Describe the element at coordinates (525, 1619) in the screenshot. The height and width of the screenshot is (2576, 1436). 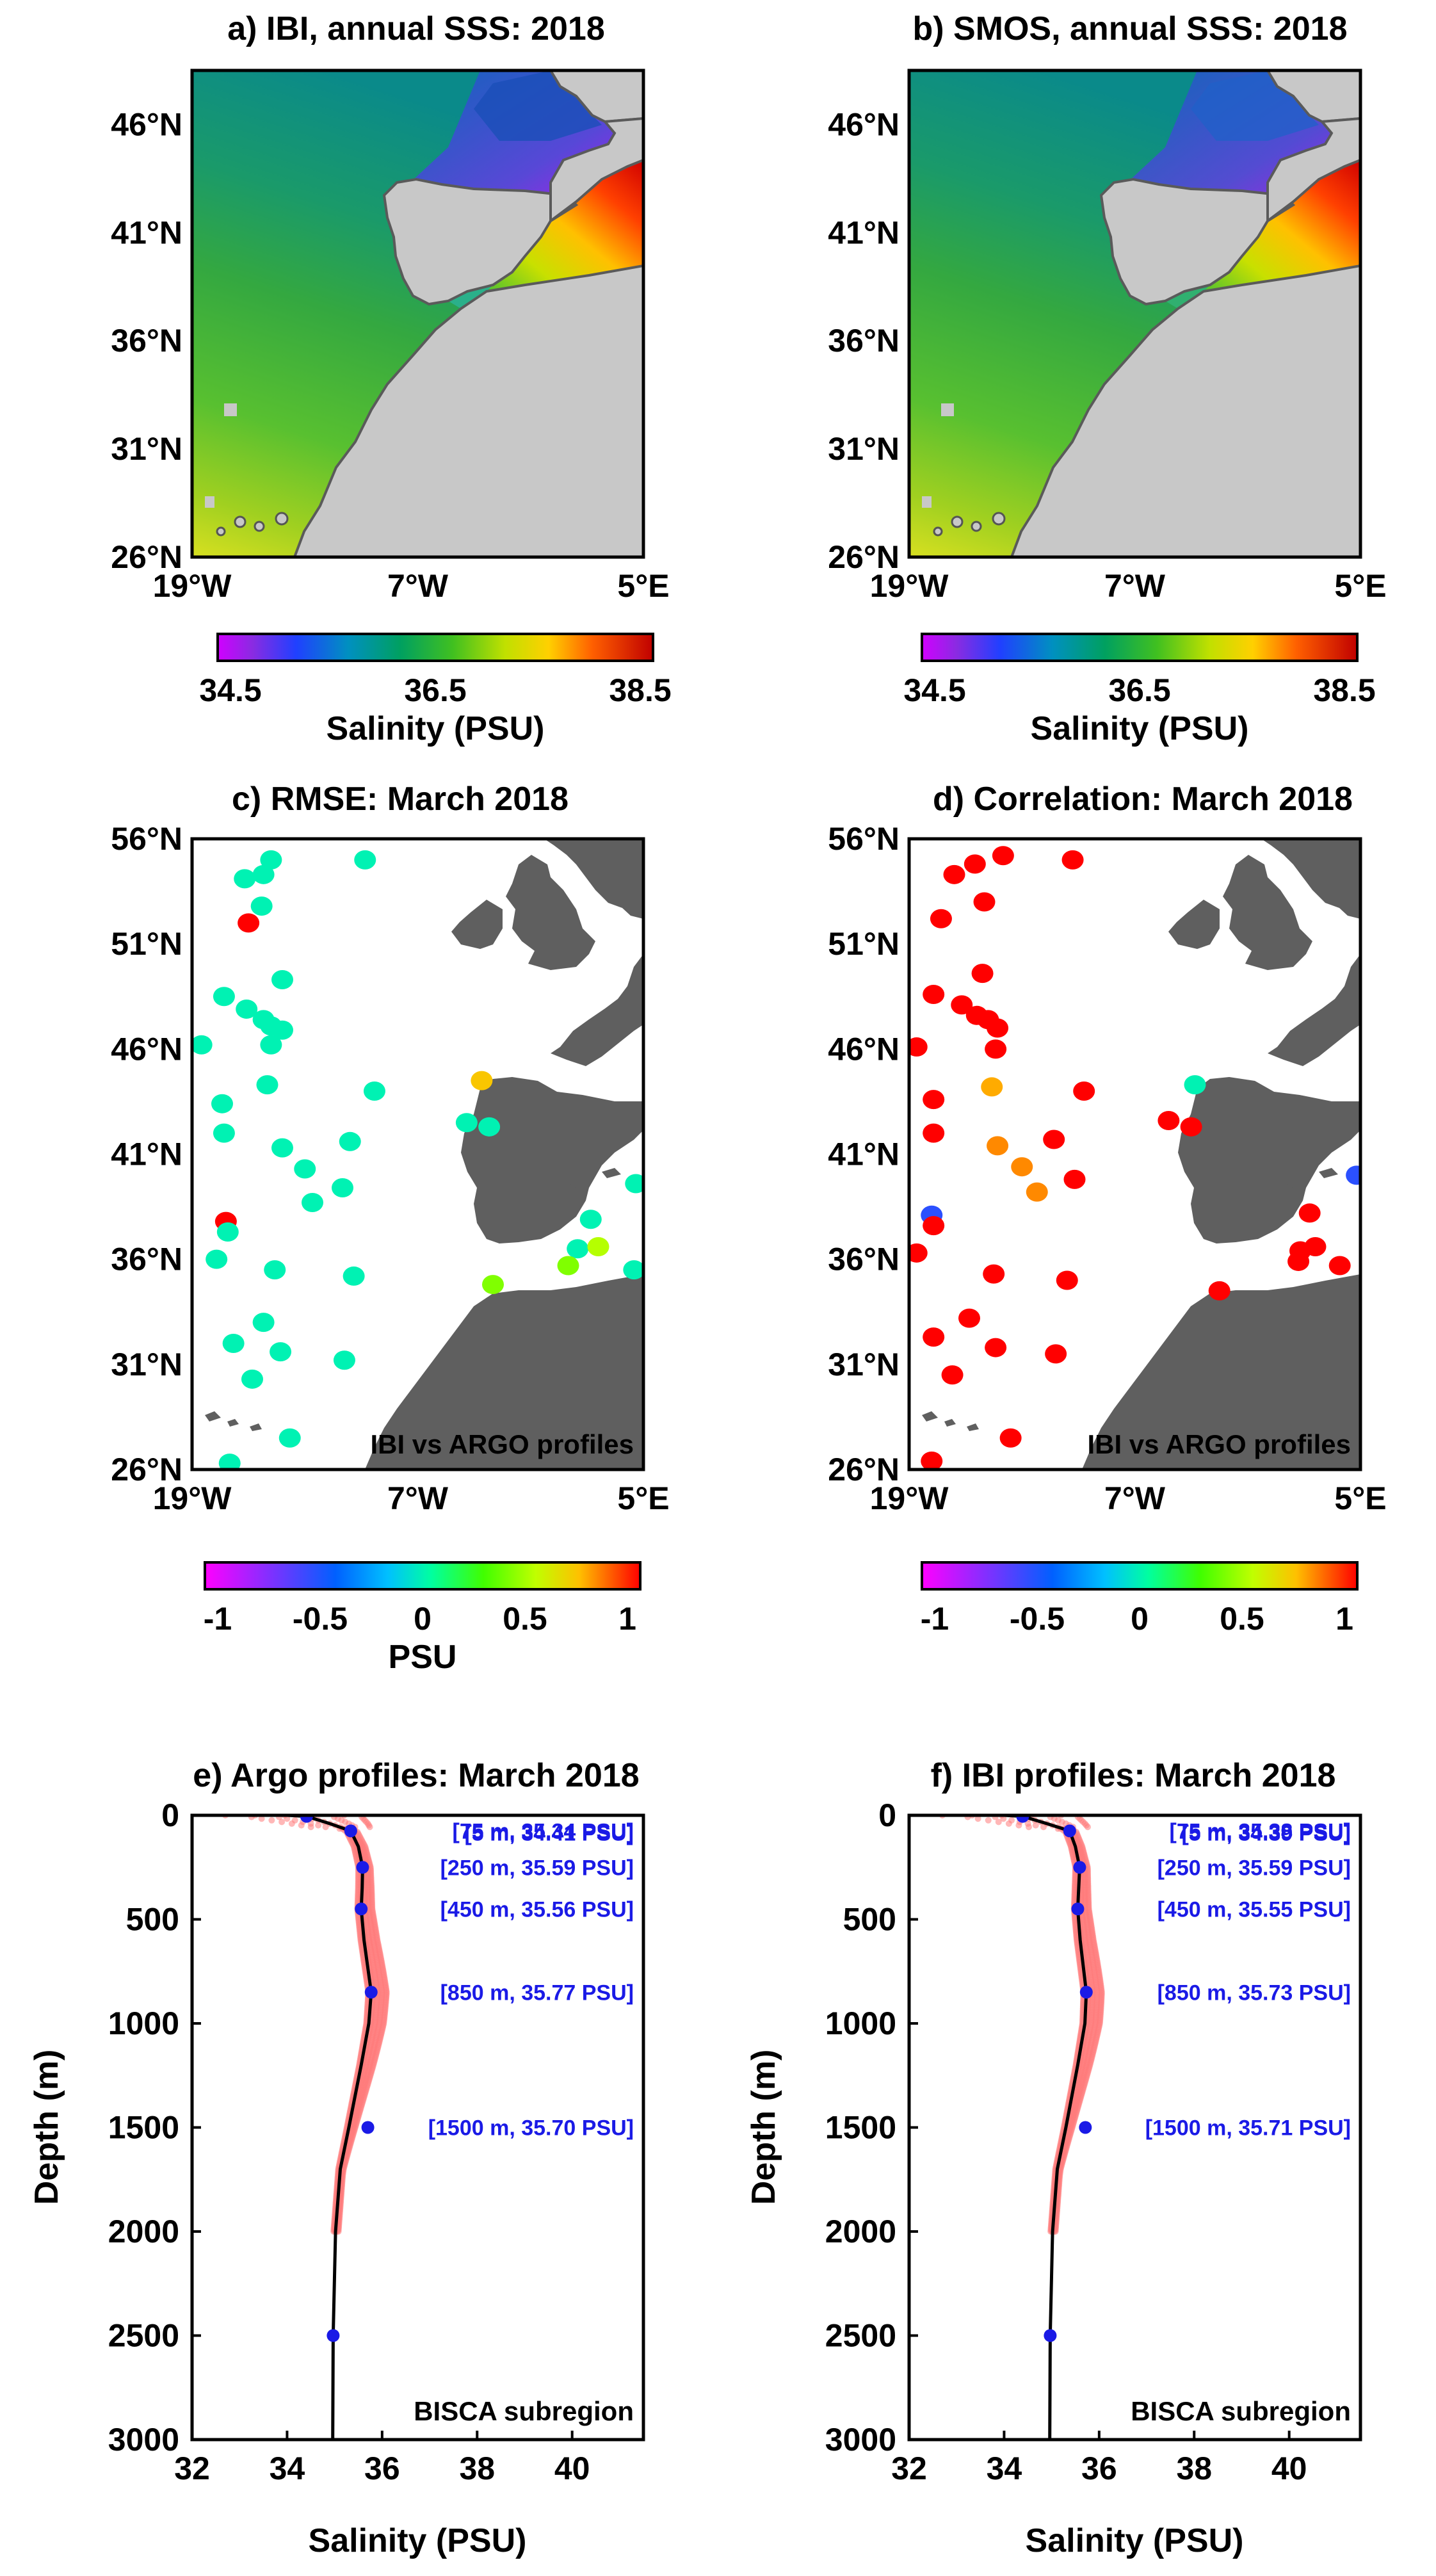
I see `cb-c-tick-3: 0.5` at that location.